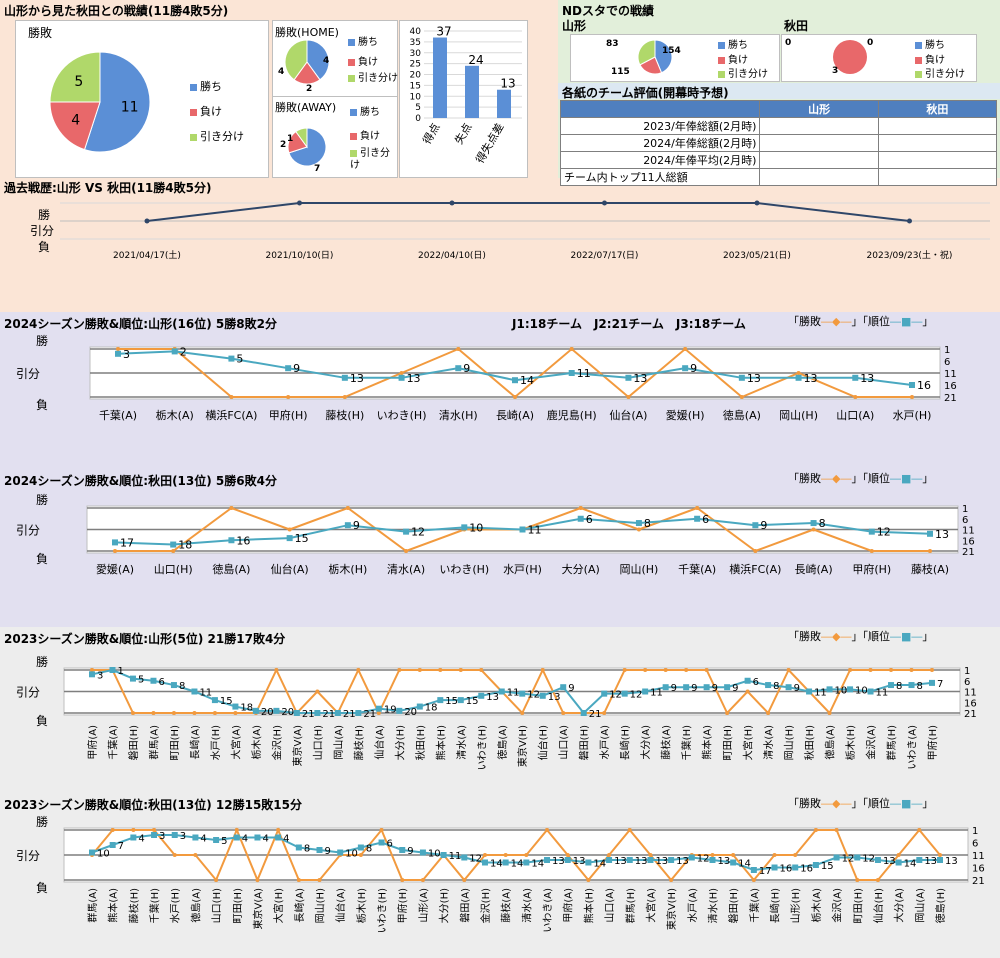 Image resolution: width=1000 pixels, height=958 pixels. Describe the element at coordinates (733, 43) in the screenshot. I see `nd-yamagata-legend-win: 勝ち` at that location.